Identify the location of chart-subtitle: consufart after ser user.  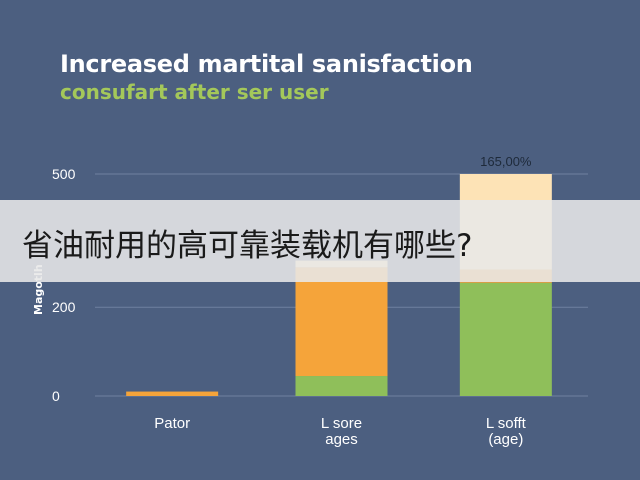
(194, 92).